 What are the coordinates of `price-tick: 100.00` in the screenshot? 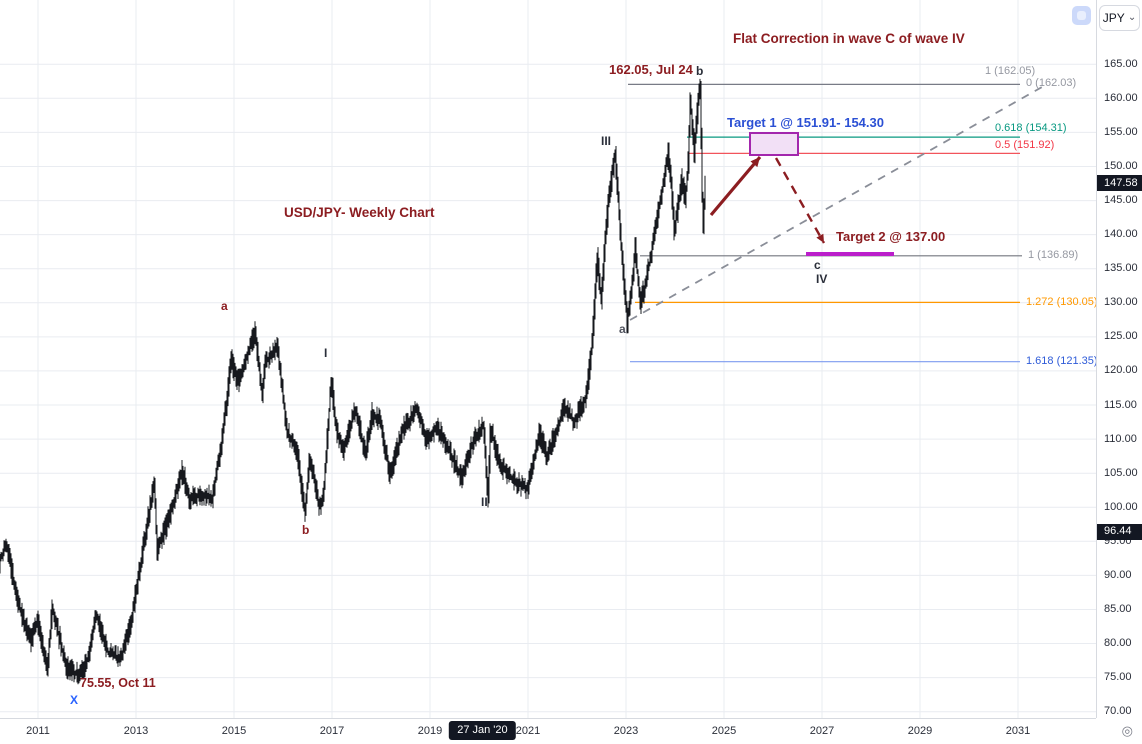 It's located at (1121, 506).